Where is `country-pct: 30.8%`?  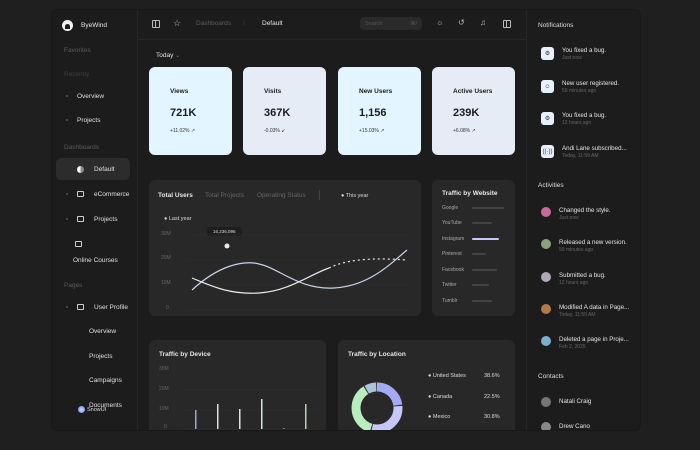 country-pct: 30.8% is located at coordinates (492, 417).